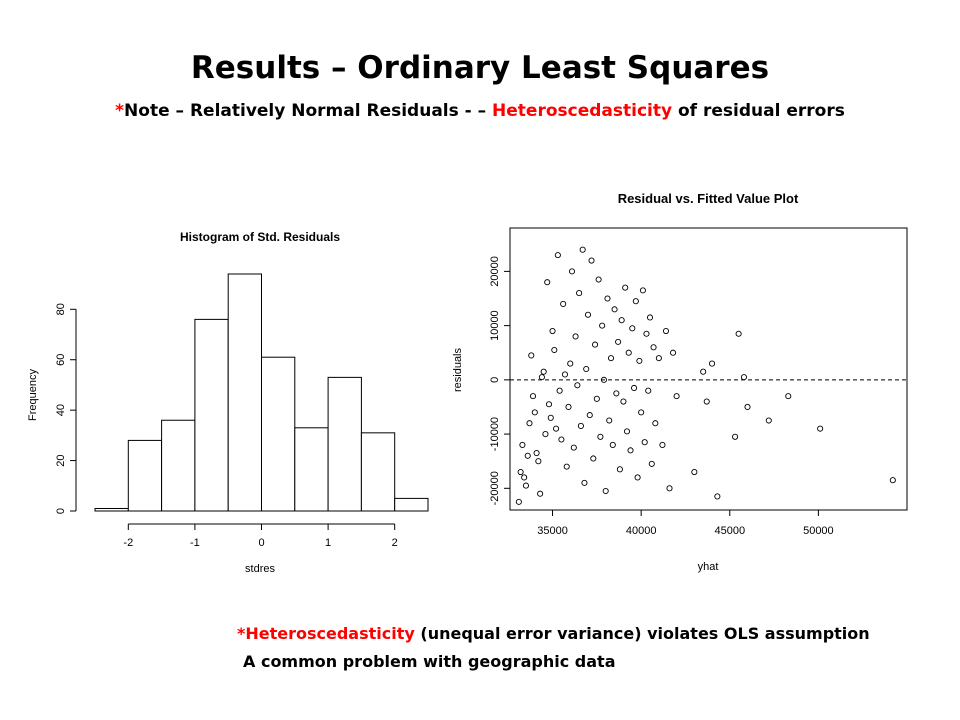 Image resolution: width=960 pixels, height=720 pixels. What do you see at coordinates (818, 531) in the screenshot?
I see `x-tick-label: 50000` at bounding box center [818, 531].